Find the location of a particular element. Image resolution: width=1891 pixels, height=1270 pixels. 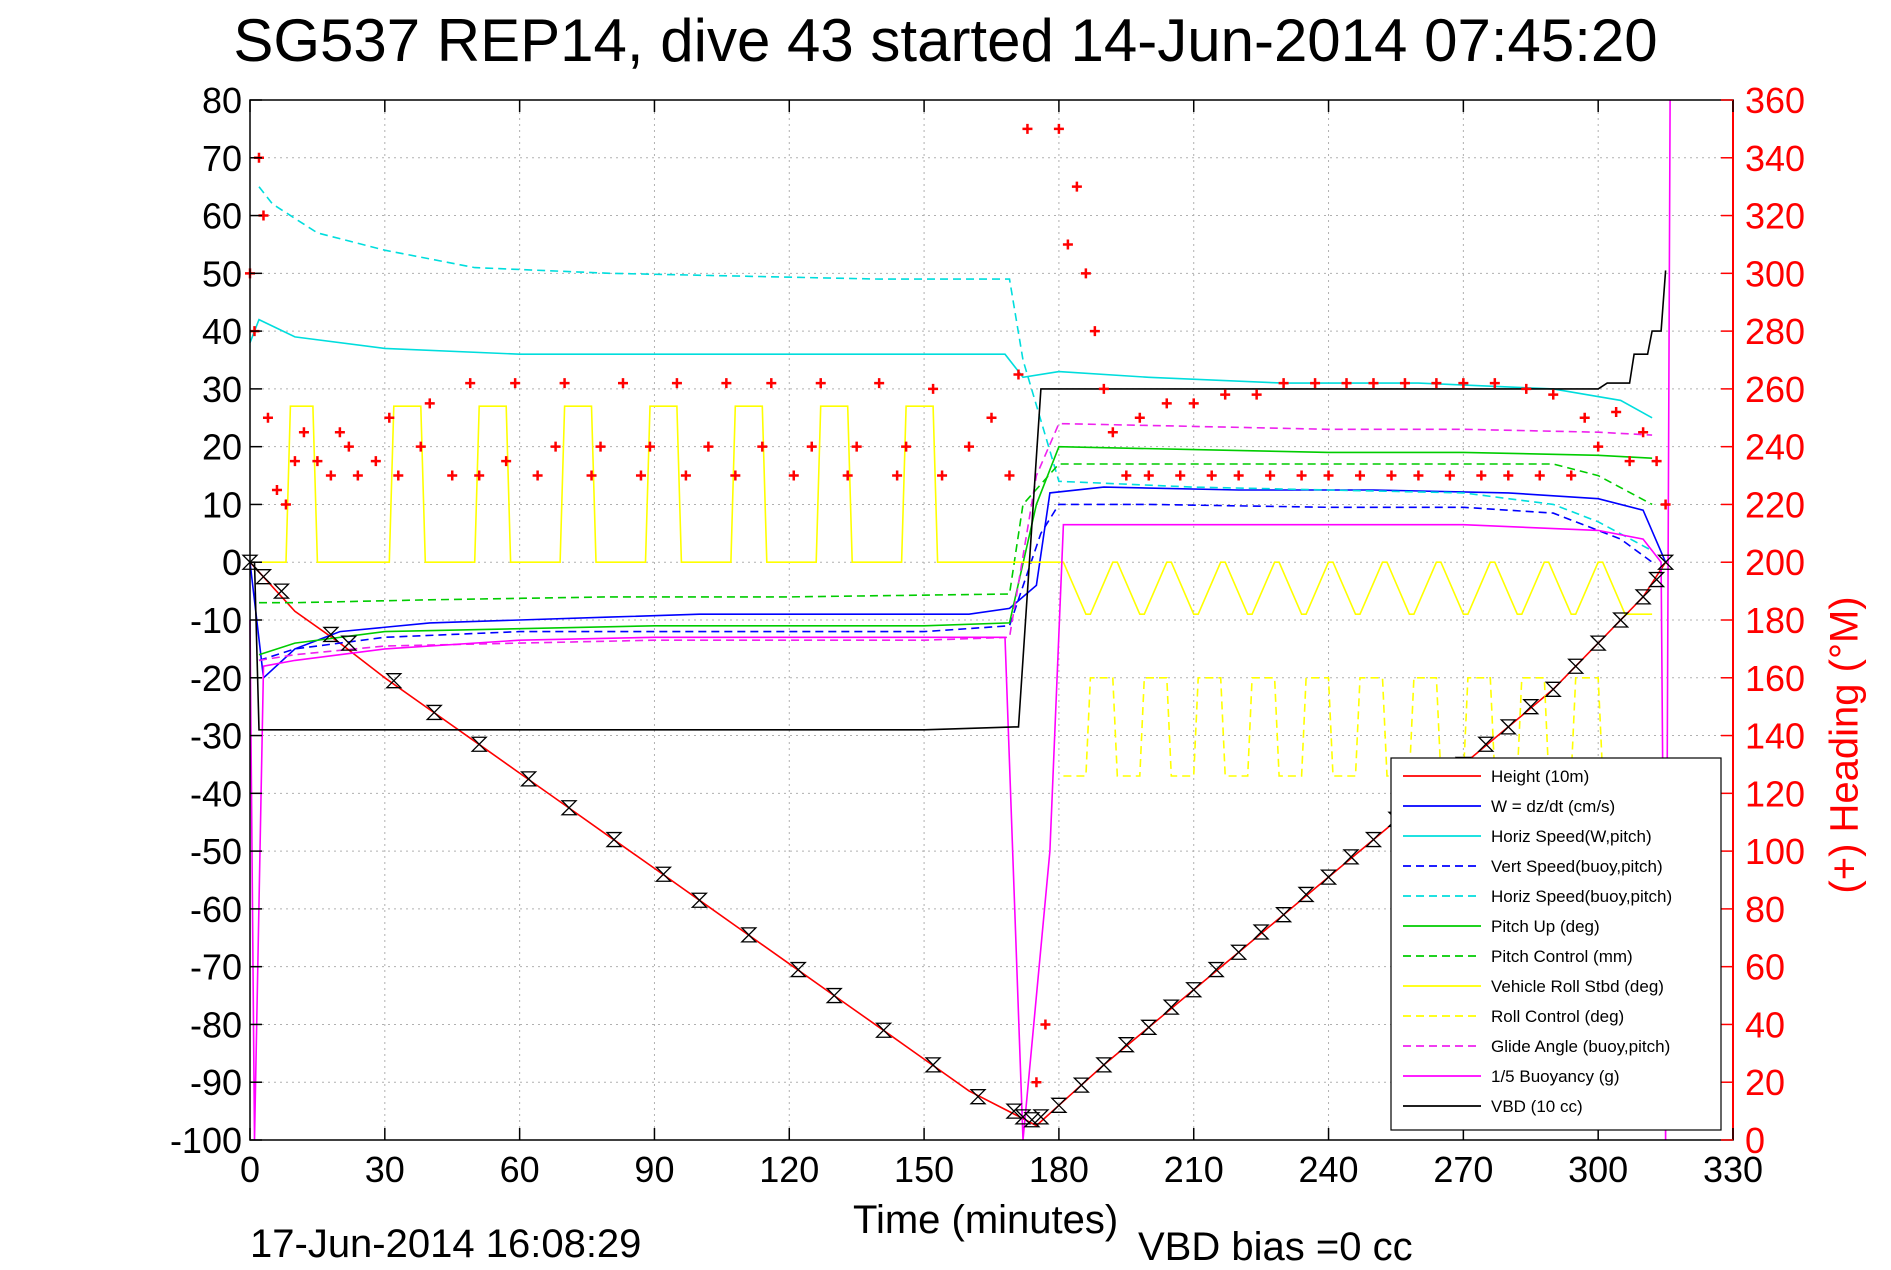

y2-tick-label: 360 is located at coordinates (1775, 100).